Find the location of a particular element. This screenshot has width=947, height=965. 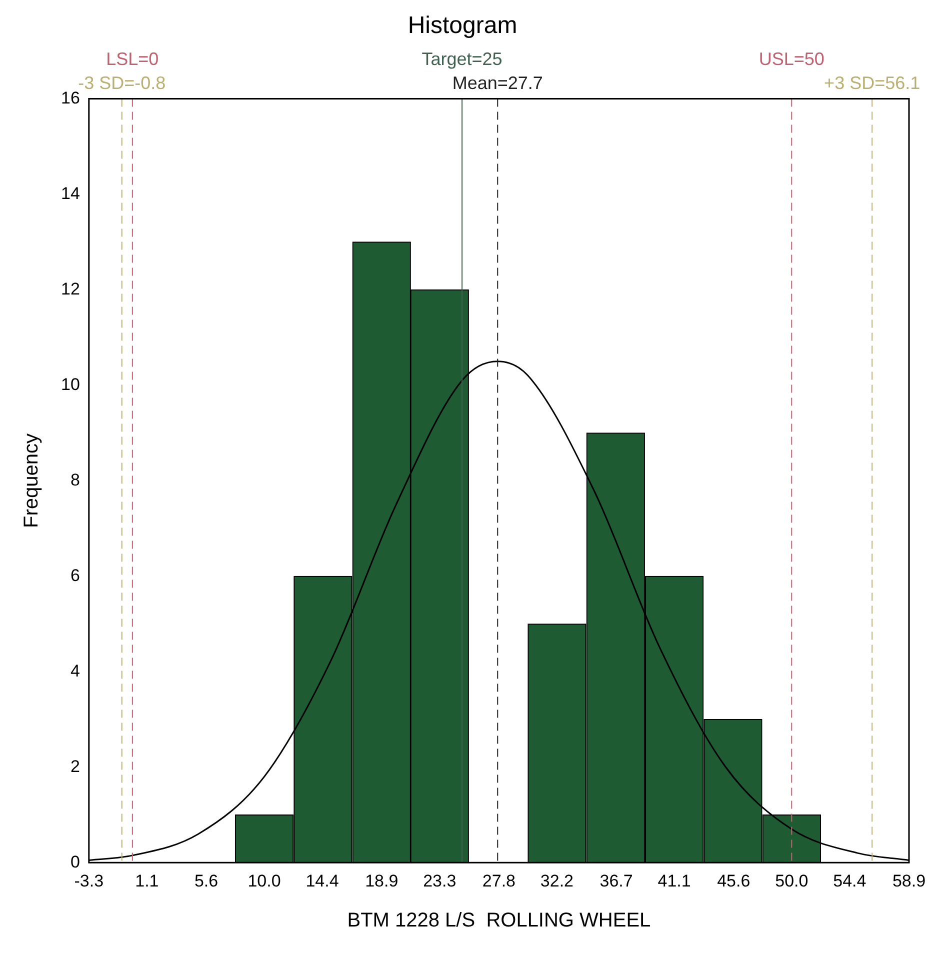

y-tick-label: 10 is located at coordinates (70, 384).